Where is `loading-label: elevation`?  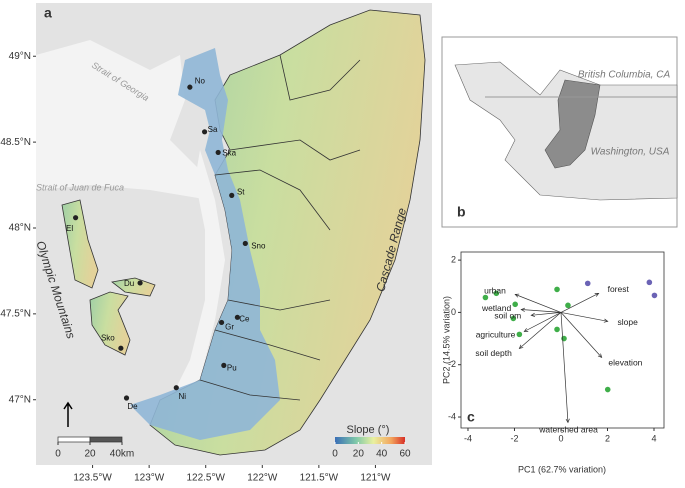 loading-label: elevation is located at coordinates (625, 363).